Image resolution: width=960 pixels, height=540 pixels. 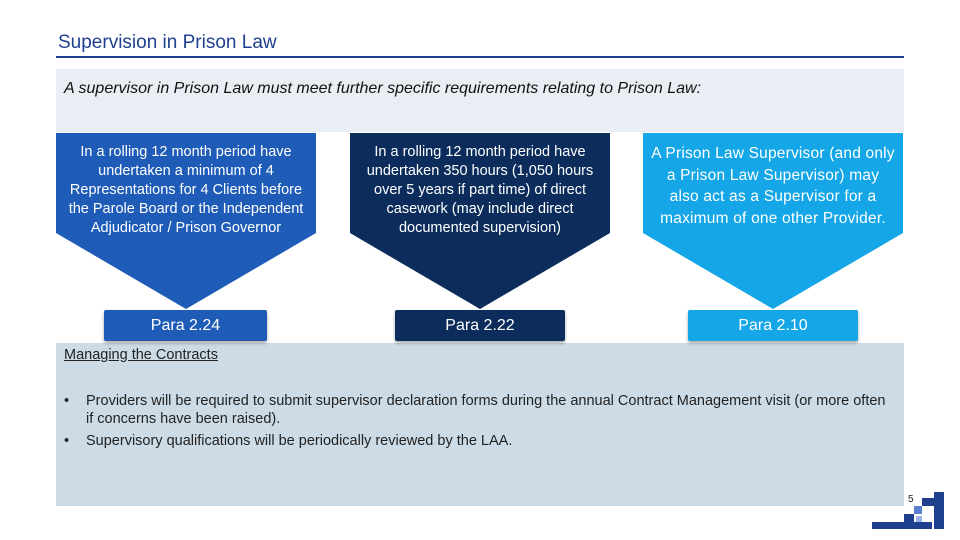 I want to click on title-underline, so click(x=480, y=57).